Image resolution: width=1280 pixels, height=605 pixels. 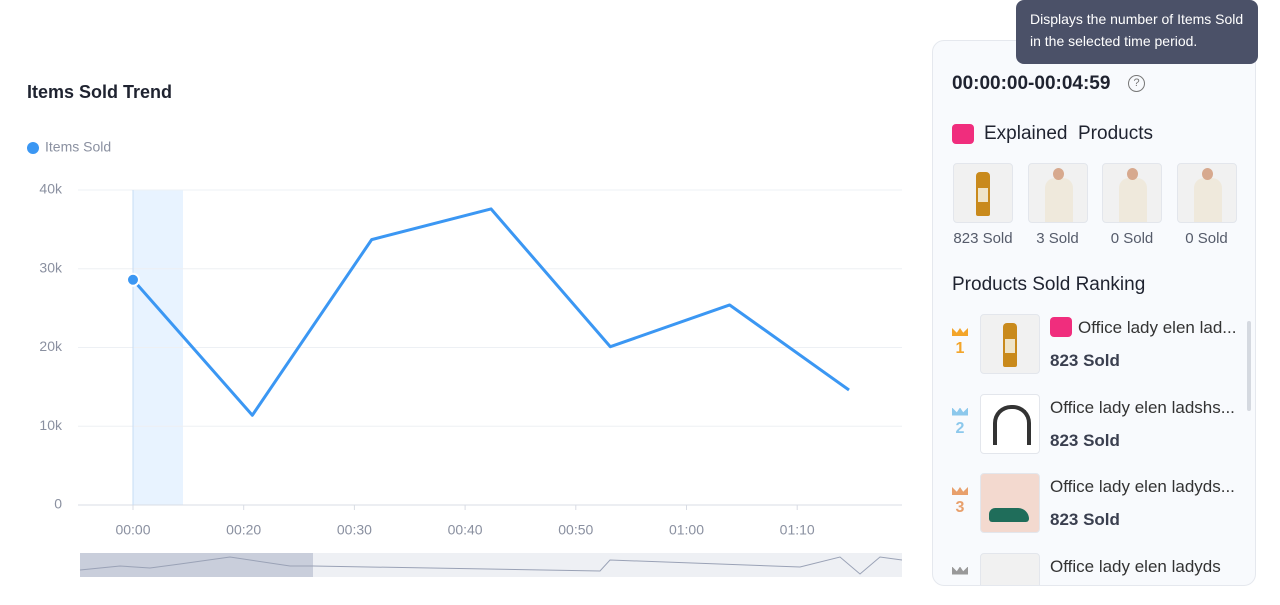 I want to click on rank-number: 1, so click(x=960, y=348).